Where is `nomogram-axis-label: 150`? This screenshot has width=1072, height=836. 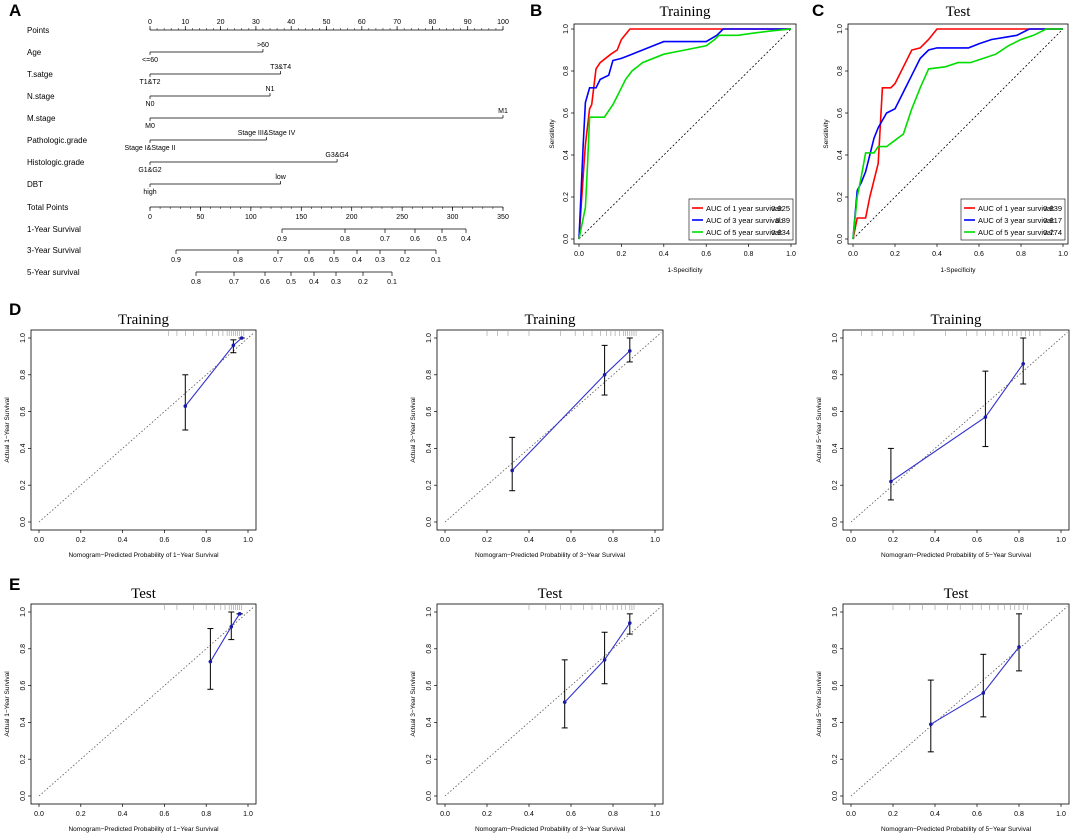 nomogram-axis-label: 150 is located at coordinates (301, 217).